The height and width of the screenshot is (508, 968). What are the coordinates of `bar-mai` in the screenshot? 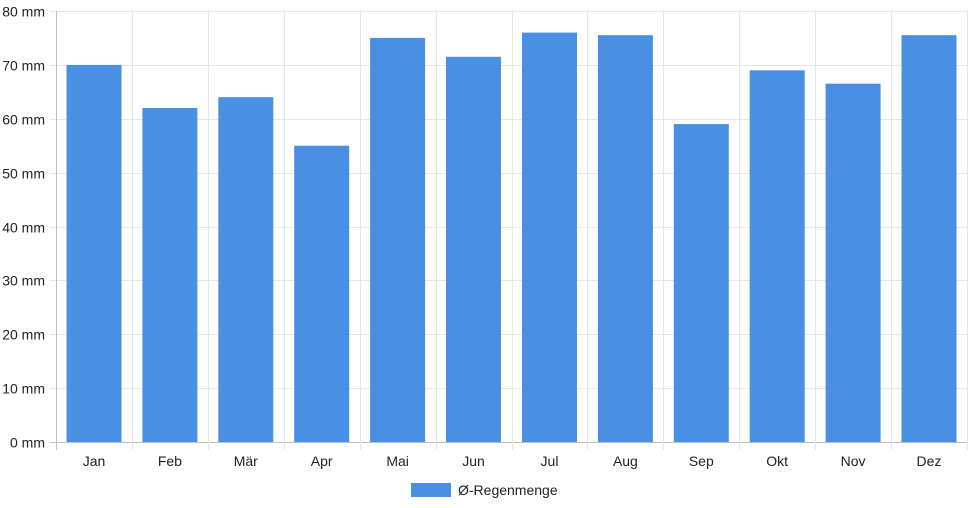 It's located at (398, 240).